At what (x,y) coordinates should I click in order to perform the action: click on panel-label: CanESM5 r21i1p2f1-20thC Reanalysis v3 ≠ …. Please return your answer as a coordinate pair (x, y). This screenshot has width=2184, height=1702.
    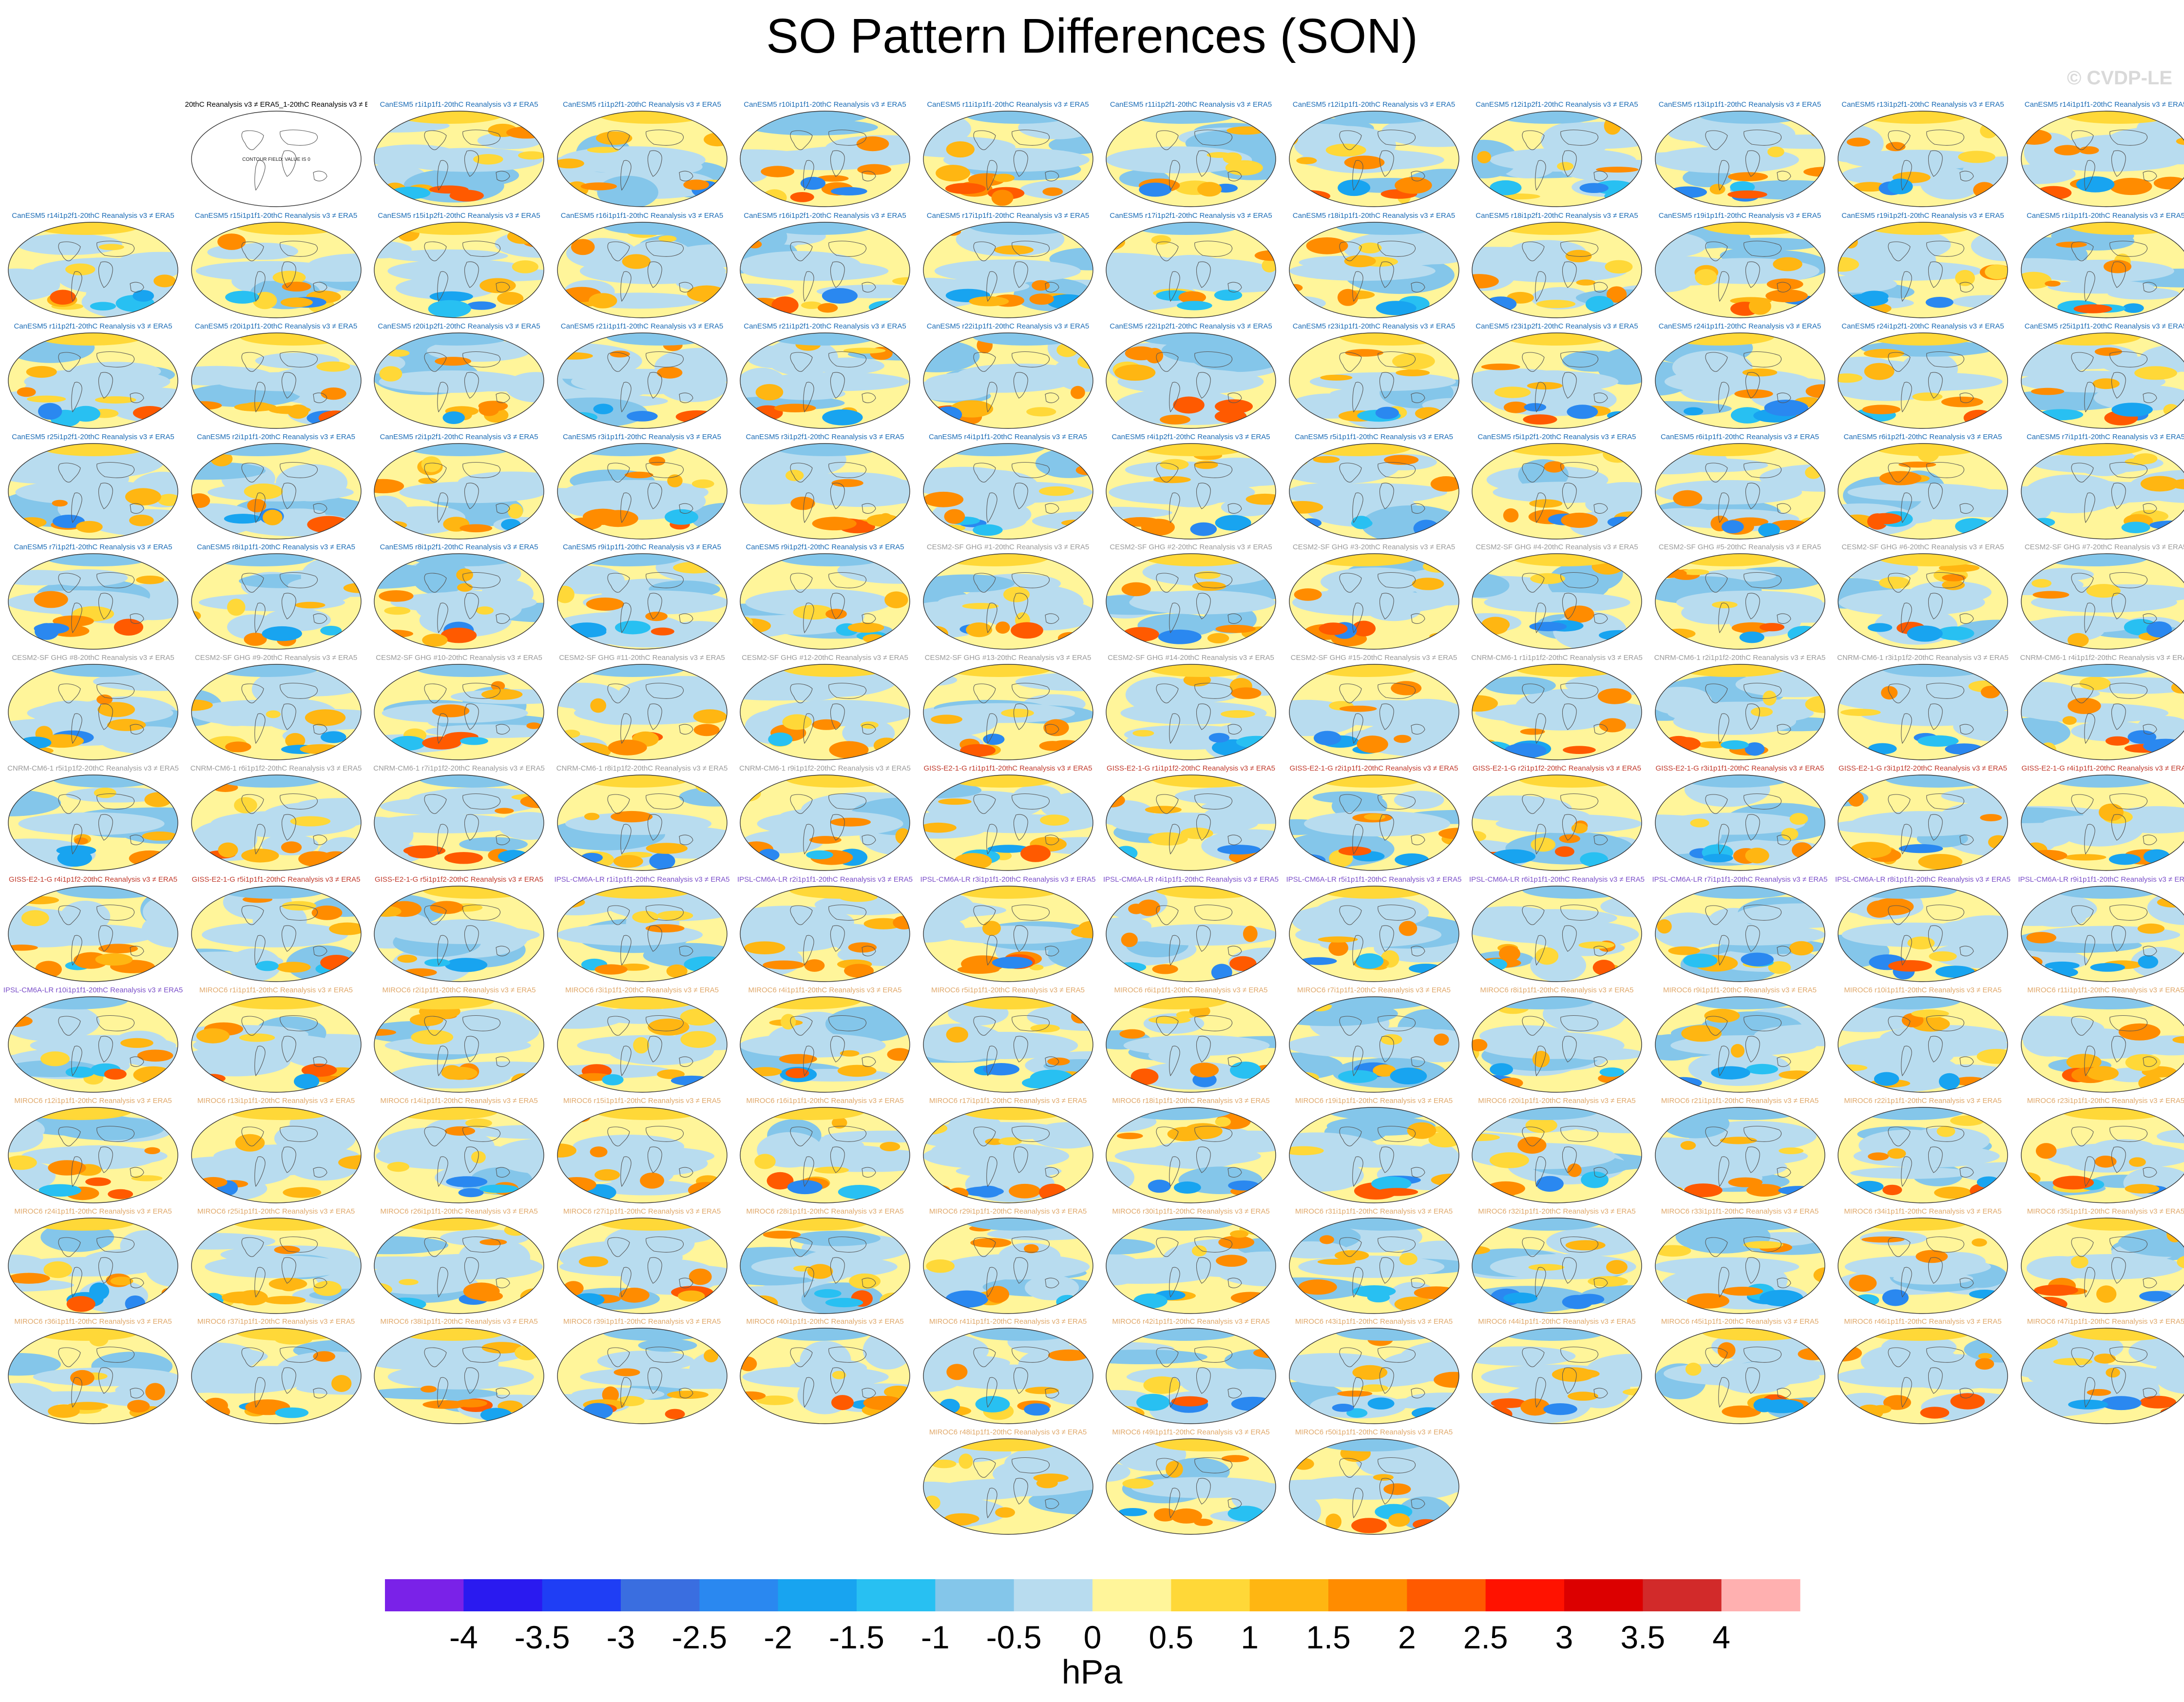
    Looking at the image, I should click on (825, 326).